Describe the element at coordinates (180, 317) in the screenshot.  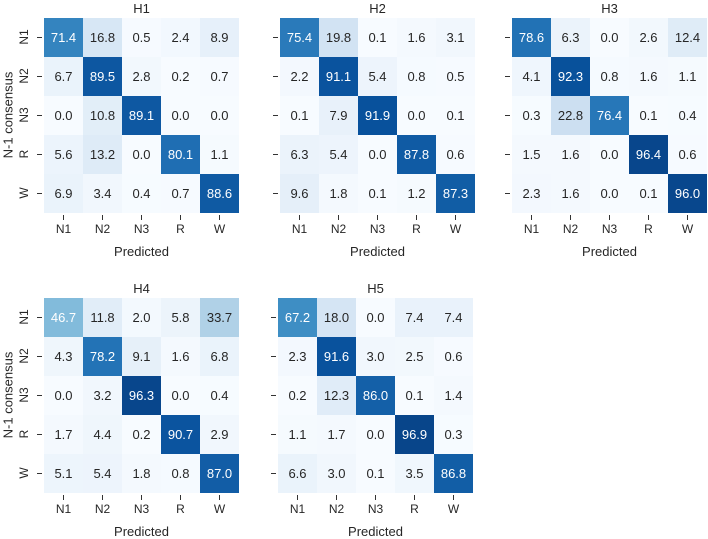
I see `heatmap-cell: 5.8` at that location.